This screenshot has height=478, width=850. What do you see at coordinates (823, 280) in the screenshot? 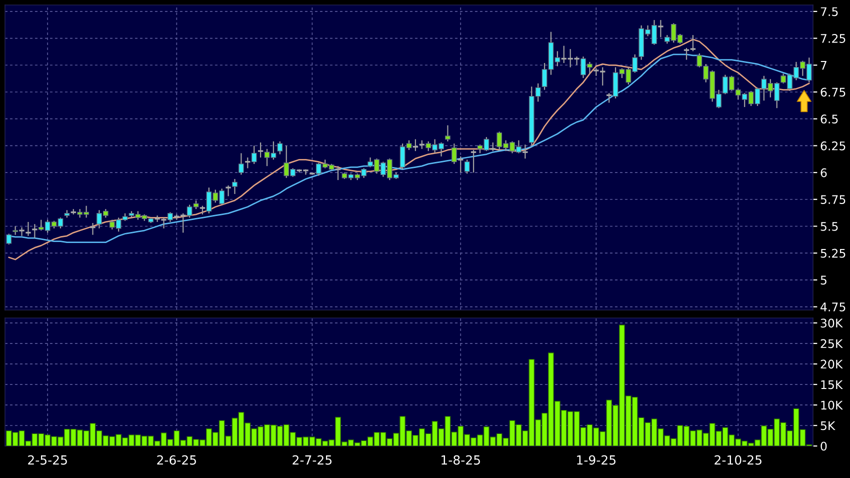
I see `y-tick-label: 5` at bounding box center [823, 280].